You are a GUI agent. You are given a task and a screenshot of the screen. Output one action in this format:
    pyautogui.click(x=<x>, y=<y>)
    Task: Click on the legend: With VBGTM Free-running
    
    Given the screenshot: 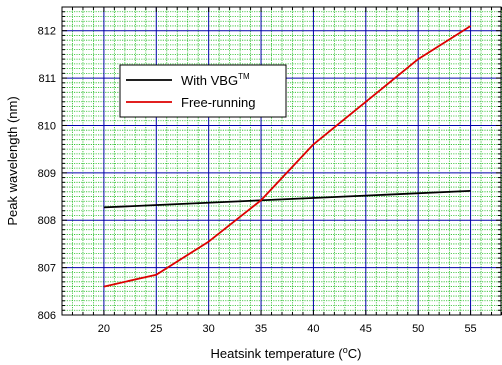 What is the action you would take?
    pyautogui.click(x=203, y=91)
    